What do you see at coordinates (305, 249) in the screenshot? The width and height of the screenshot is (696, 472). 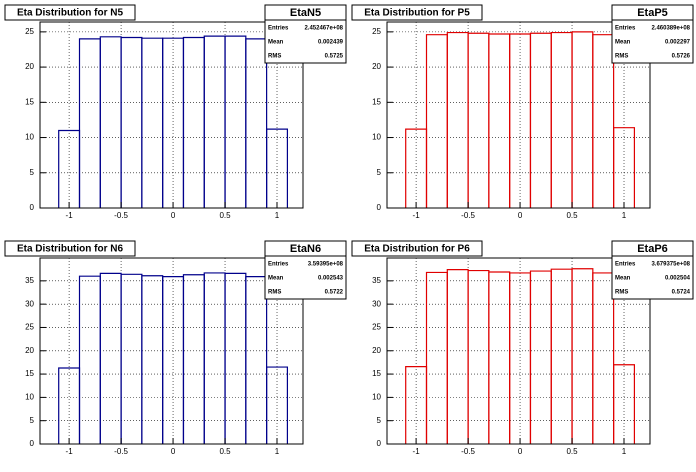 I see `stats-title: EtaN6` at bounding box center [305, 249].